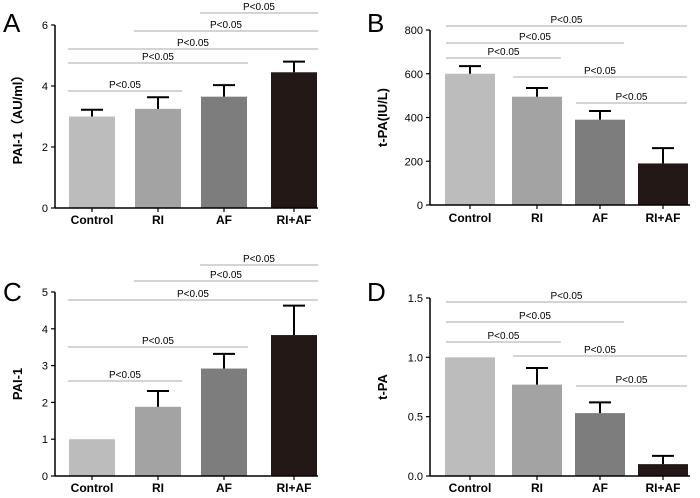 The width and height of the screenshot is (700, 498). What do you see at coordinates (17, 384) in the screenshot?
I see `y-axis-label: PAI-1` at bounding box center [17, 384].